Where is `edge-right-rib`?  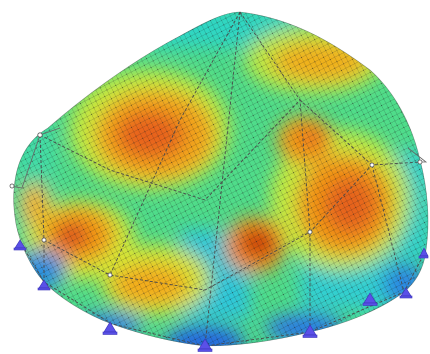
edge-right-rib is located at coordinates (388, 228).